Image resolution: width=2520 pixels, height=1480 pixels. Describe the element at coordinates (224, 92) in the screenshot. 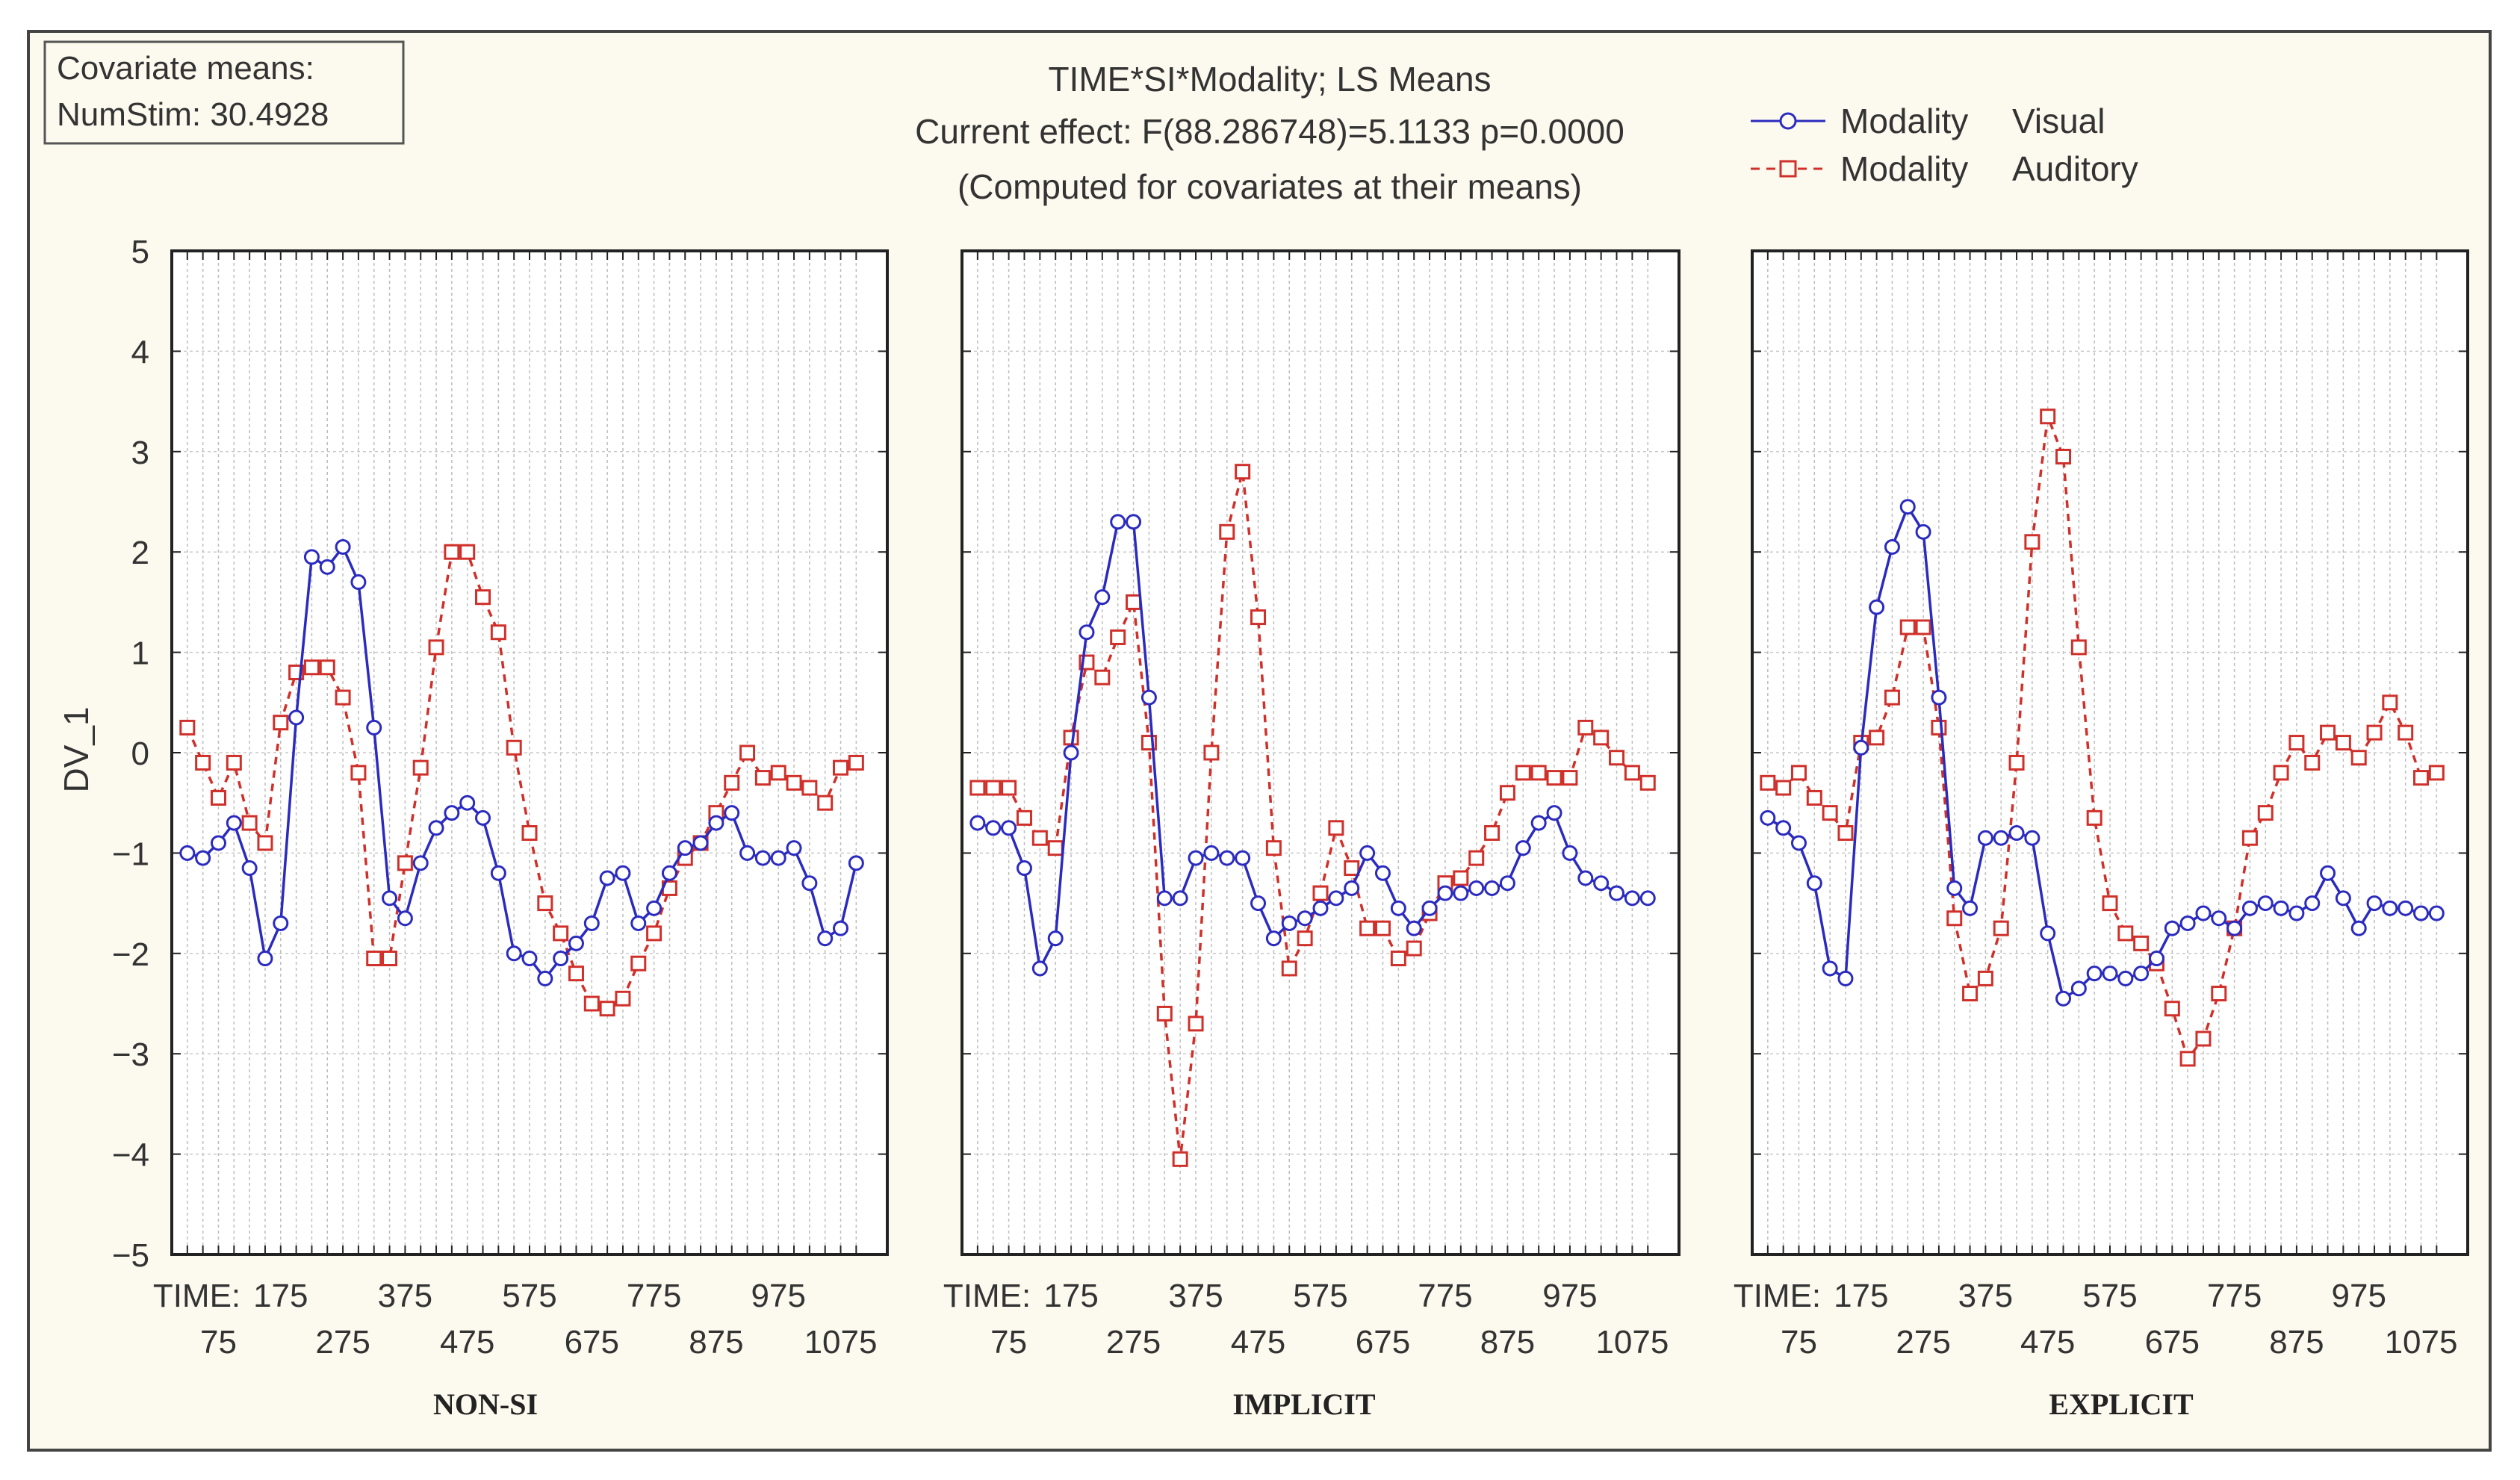

I see `covariate-box: Covariate means: NumStim: 30.4928` at that location.